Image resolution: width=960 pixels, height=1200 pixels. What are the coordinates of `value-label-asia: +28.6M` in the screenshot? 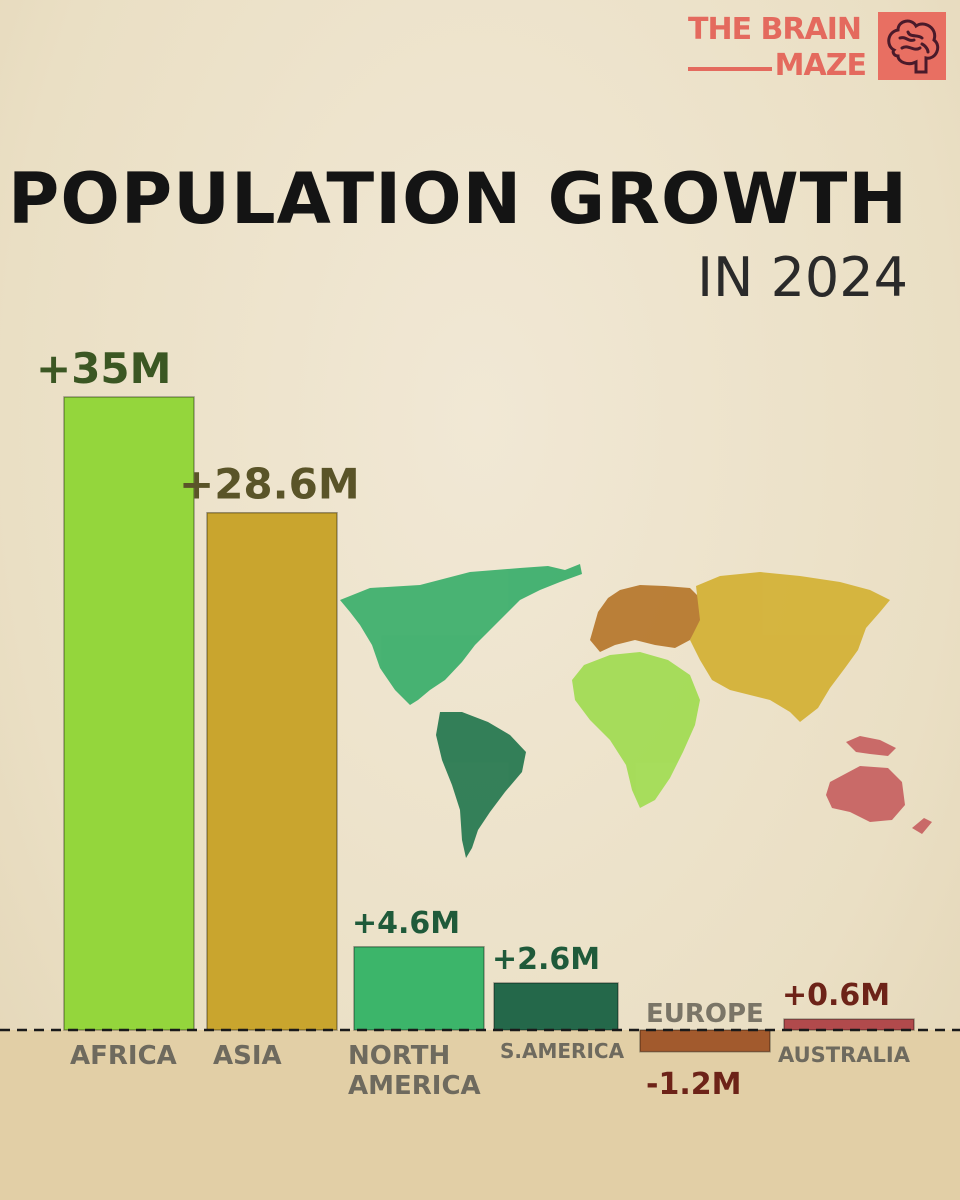 It's located at (269, 484).